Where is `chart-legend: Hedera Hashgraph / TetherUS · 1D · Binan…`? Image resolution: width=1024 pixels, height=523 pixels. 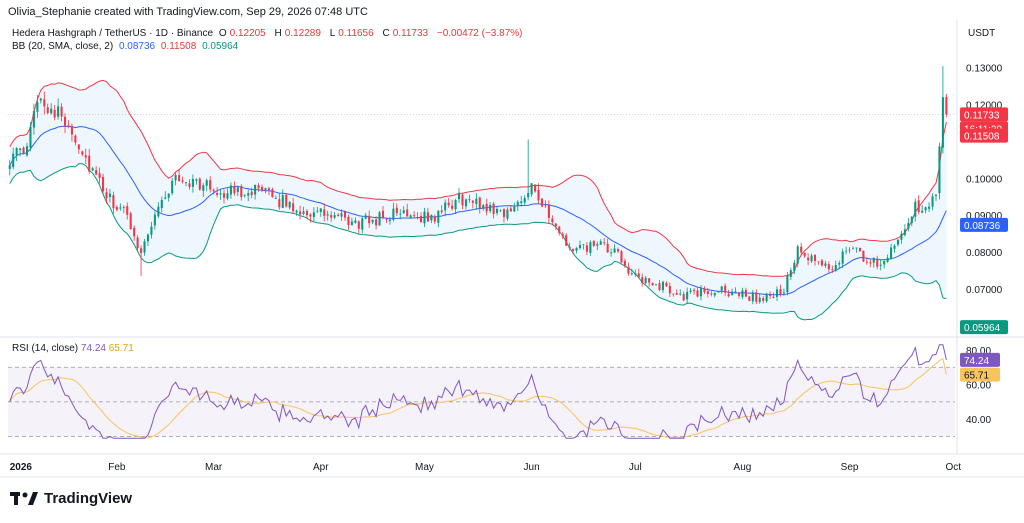
chart-legend: Hedera Hashgraph / TetherUS · 1D · Binan… is located at coordinates (269, 40).